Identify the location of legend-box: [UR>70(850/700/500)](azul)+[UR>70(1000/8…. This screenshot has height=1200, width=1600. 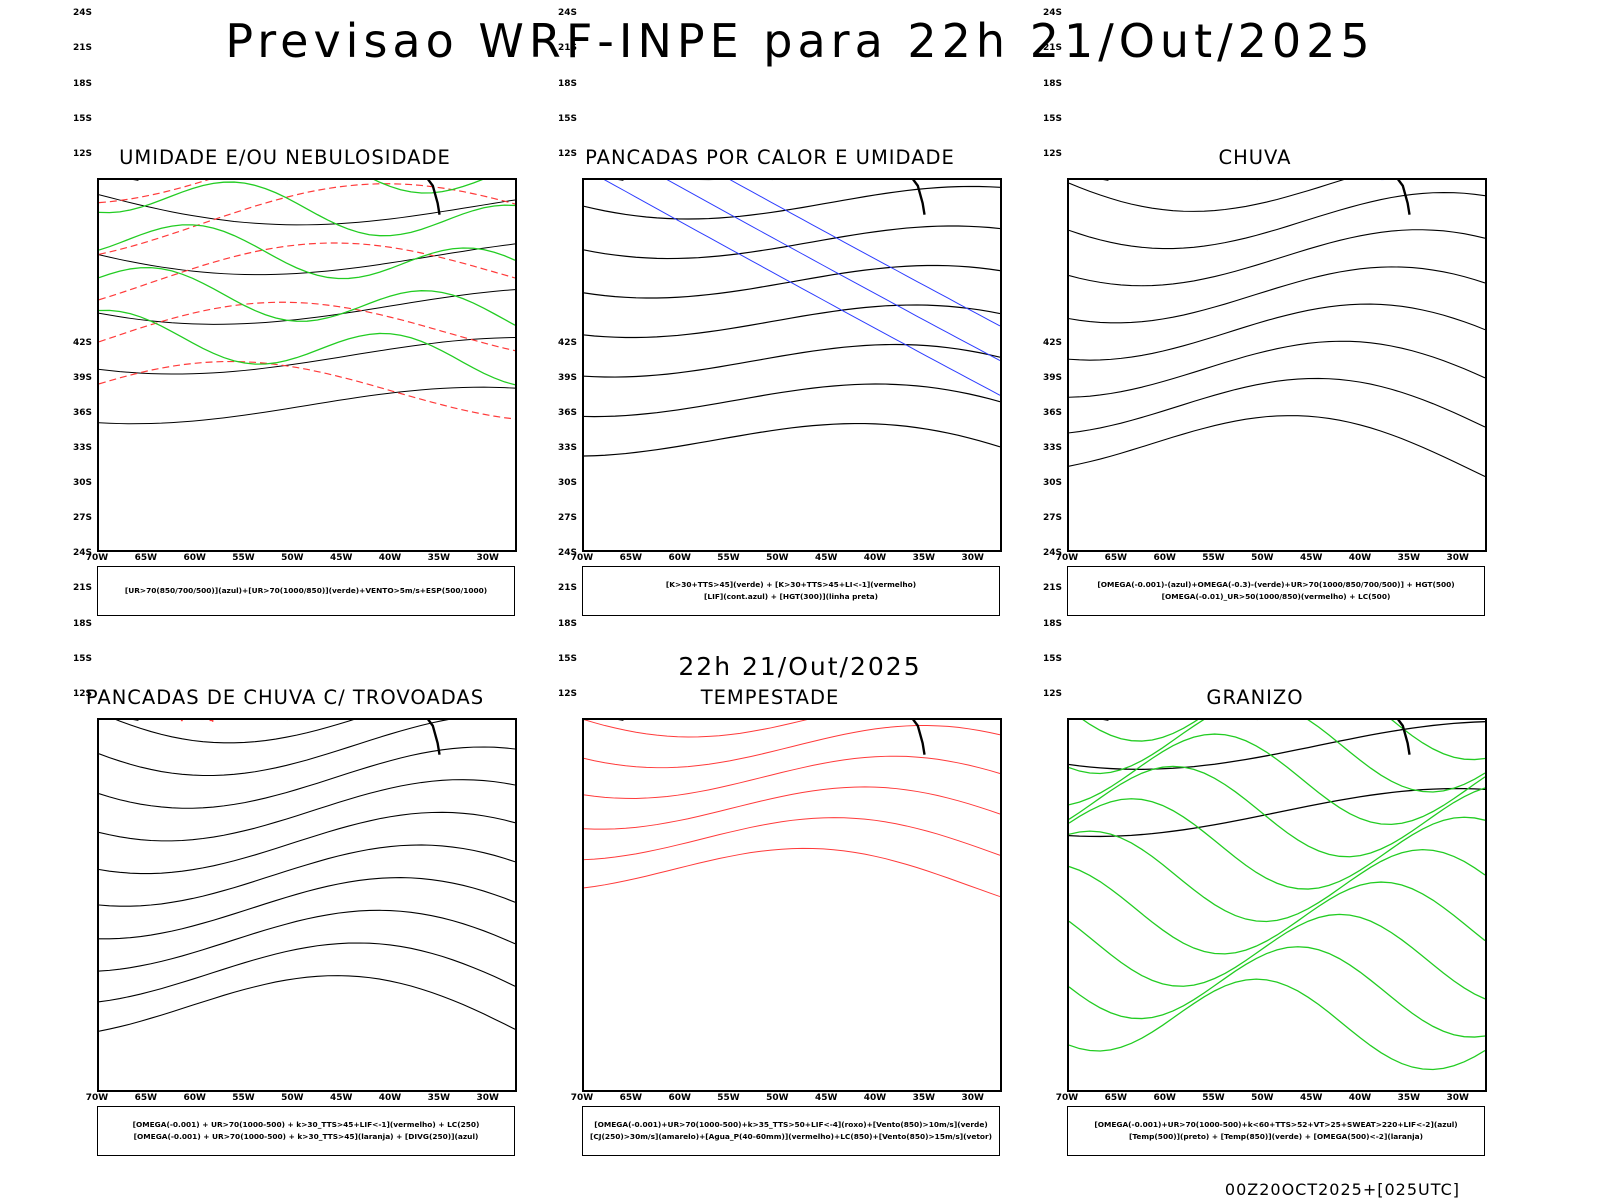
(306, 591).